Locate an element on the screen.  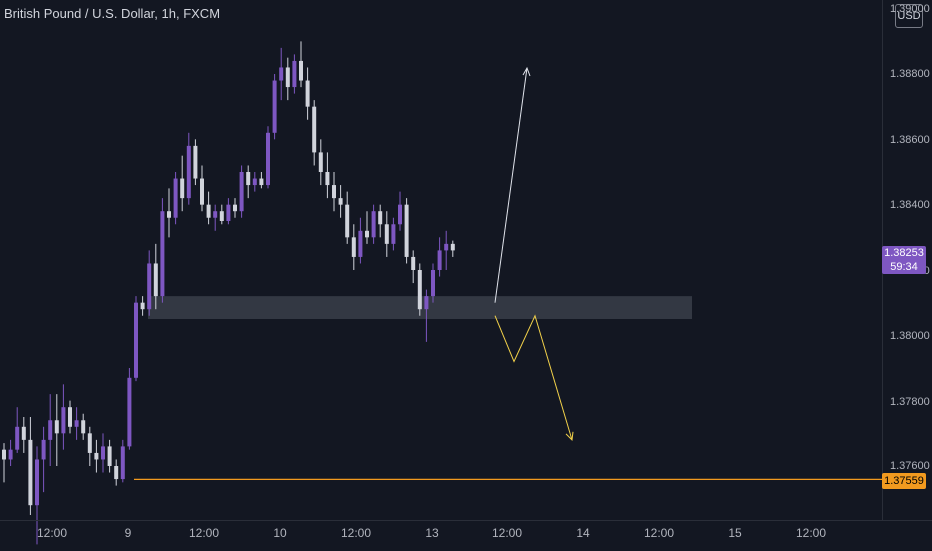
y-tick: 1.39000 is located at coordinates (910, 9).